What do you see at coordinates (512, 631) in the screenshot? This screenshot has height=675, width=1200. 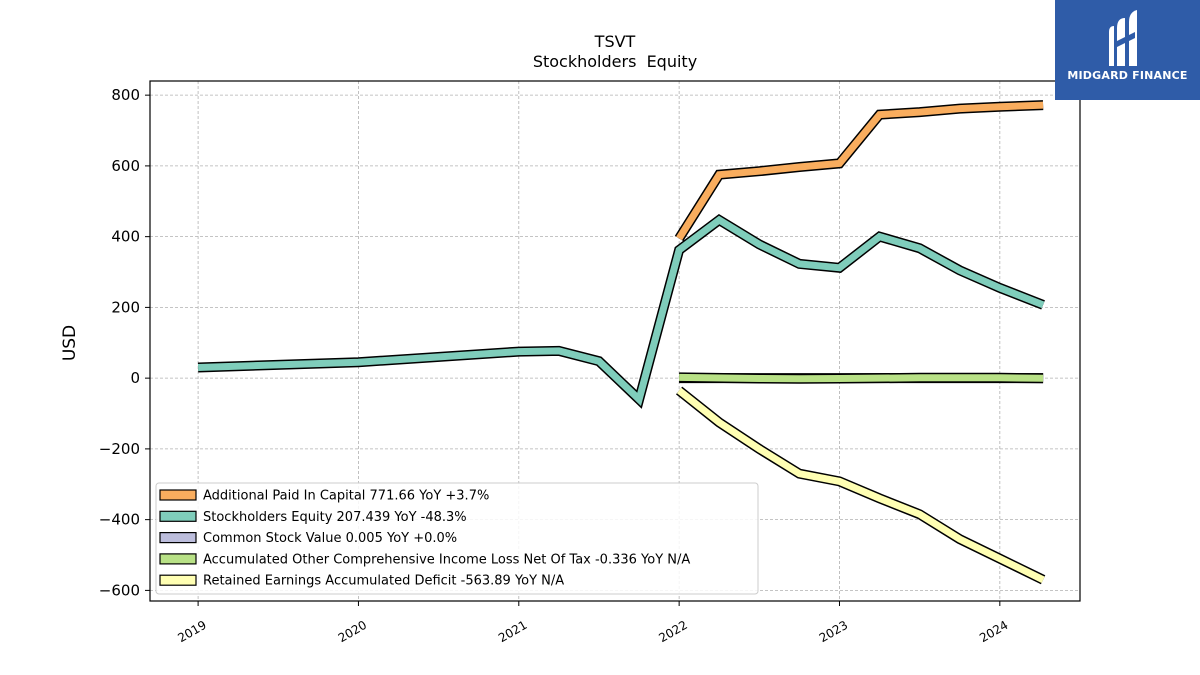 I see `x-tick-label: 2021` at bounding box center [512, 631].